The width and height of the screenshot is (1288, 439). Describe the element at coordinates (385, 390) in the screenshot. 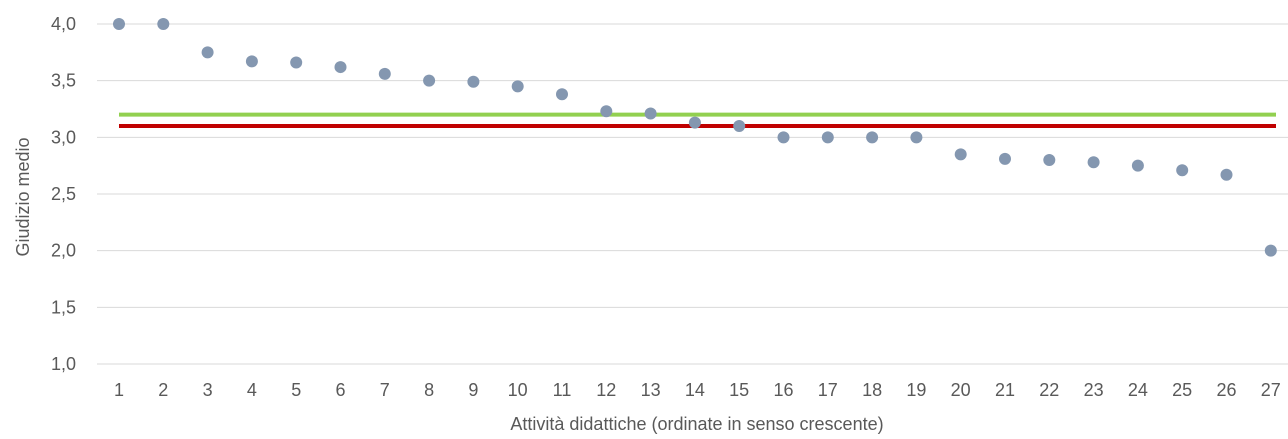

I see `x-tick-label: 7` at that location.